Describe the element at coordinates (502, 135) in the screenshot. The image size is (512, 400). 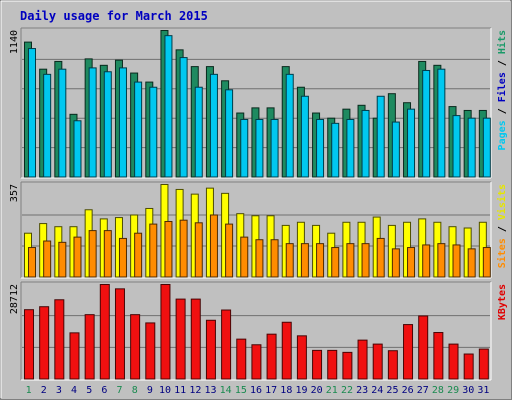
I see `legend-part: Pages` at that location.